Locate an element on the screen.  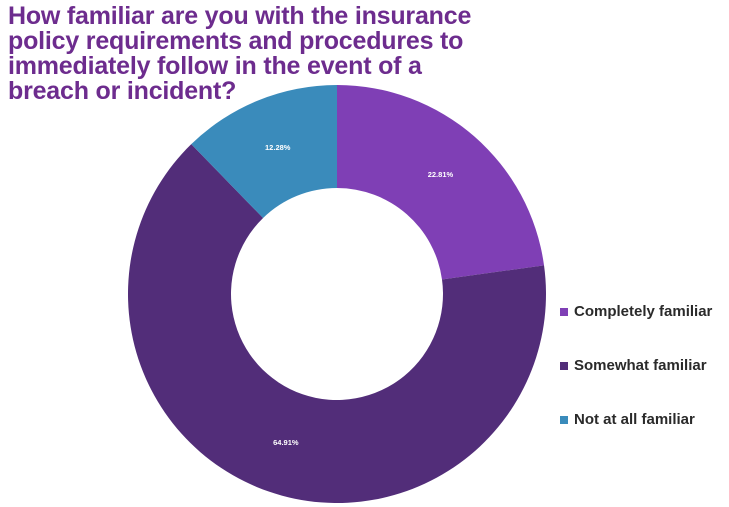
slice-label-completely-familiar: 22.81% is located at coordinates (441, 174).